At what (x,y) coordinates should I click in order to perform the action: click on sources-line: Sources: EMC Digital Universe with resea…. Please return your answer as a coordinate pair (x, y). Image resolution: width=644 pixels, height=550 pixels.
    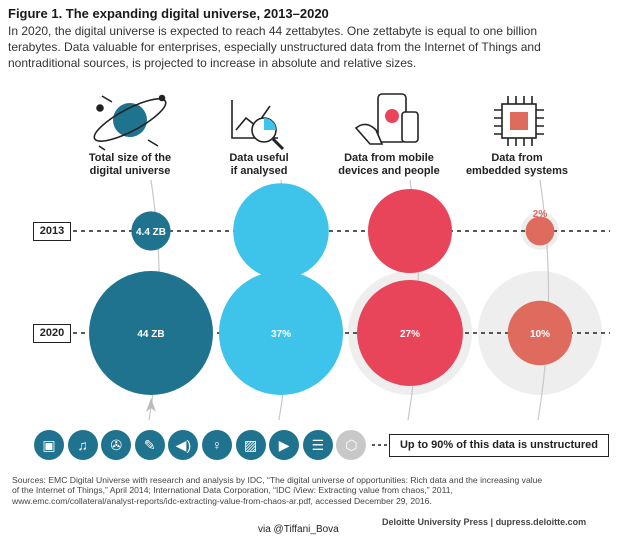
    Looking at the image, I should click on (277, 480).